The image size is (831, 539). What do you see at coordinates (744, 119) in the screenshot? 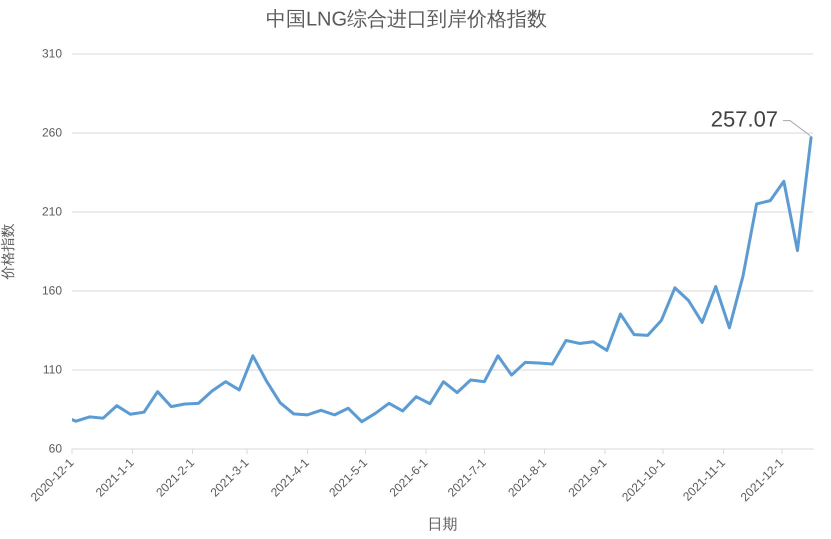
I see `data-label: 257.07` at bounding box center [744, 119].